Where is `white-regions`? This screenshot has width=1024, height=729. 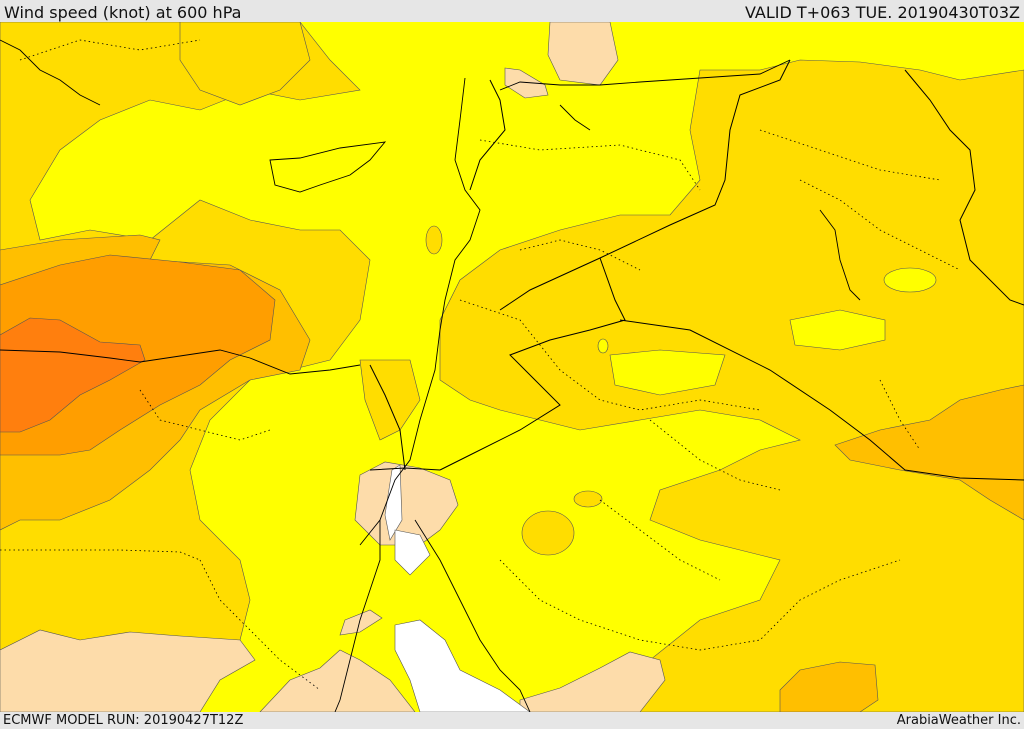
white-regions is located at coordinates (457, 588).